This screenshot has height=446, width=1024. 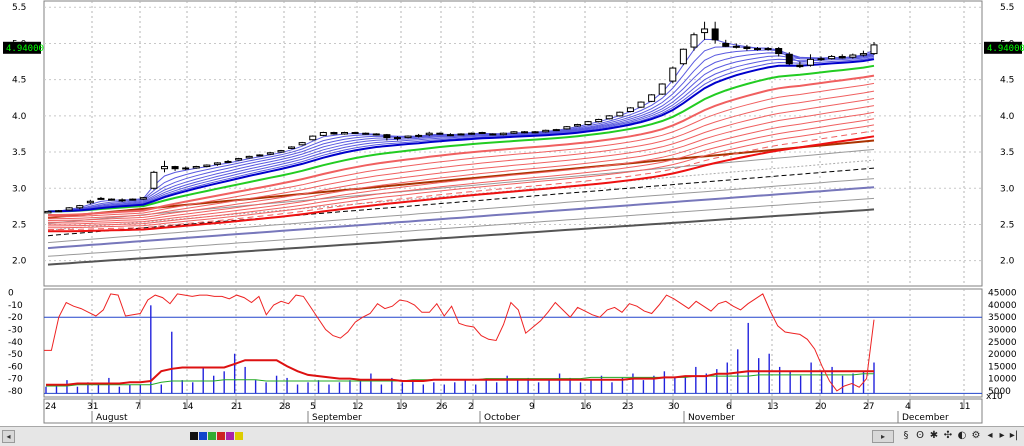 I want to click on x-day-label: 2, so click(x=471, y=407).